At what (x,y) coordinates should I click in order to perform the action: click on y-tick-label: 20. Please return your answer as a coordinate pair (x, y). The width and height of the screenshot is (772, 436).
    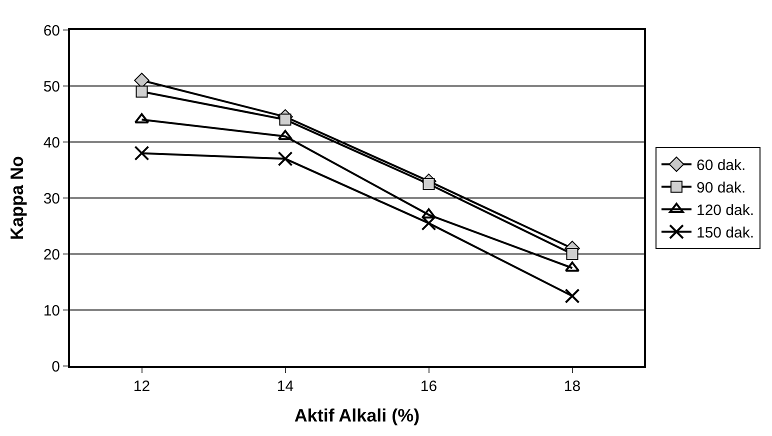
    Looking at the image, I should click on (51, 255).